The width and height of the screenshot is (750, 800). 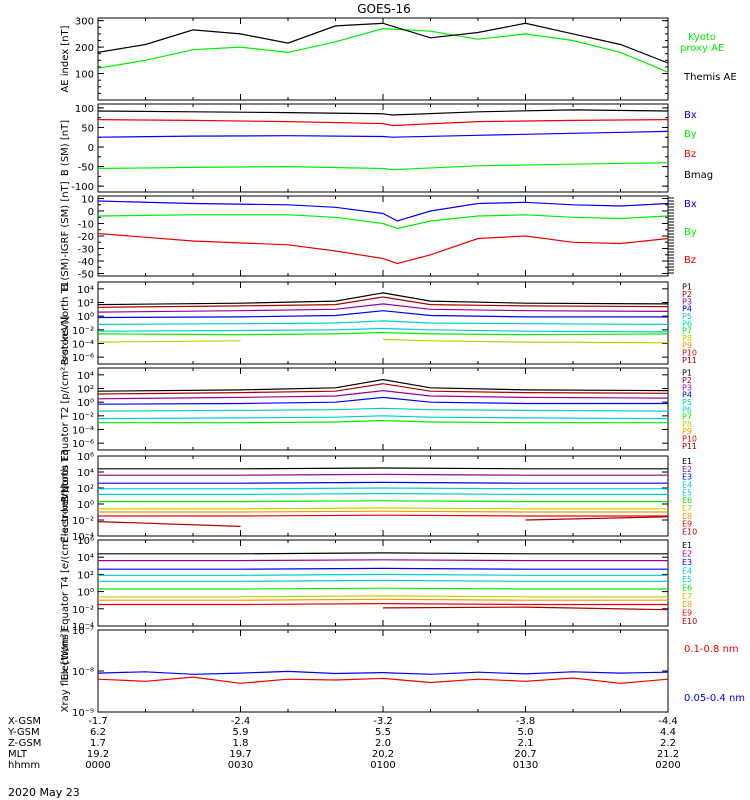 I want to click on series-E7, so click(x=383, y=596).